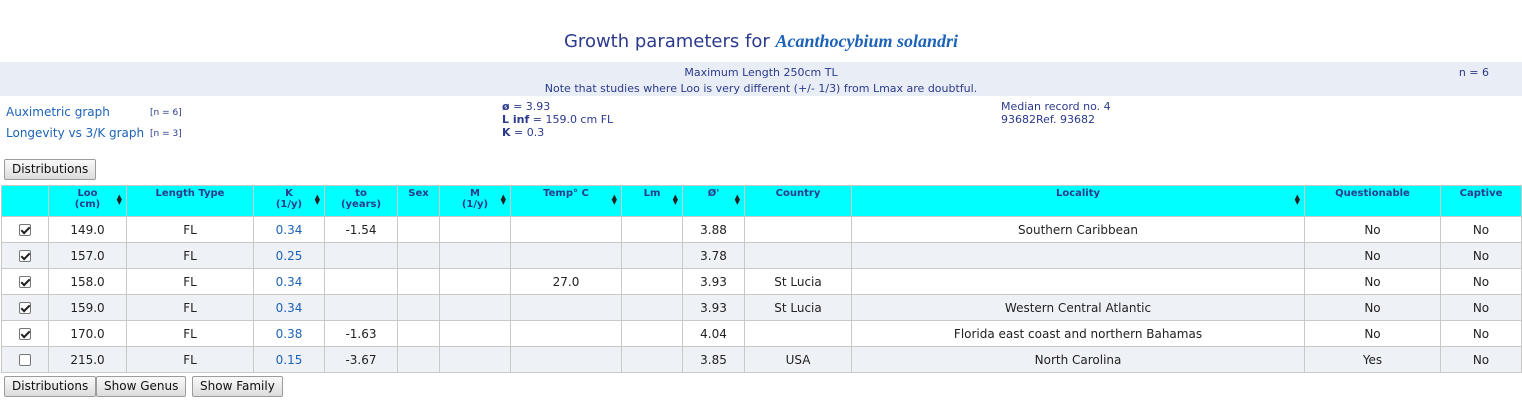 Image resolution: width=1522 pixels, height=414 pixels. I want to click on cell-questionable: No, so click(1372, 333).